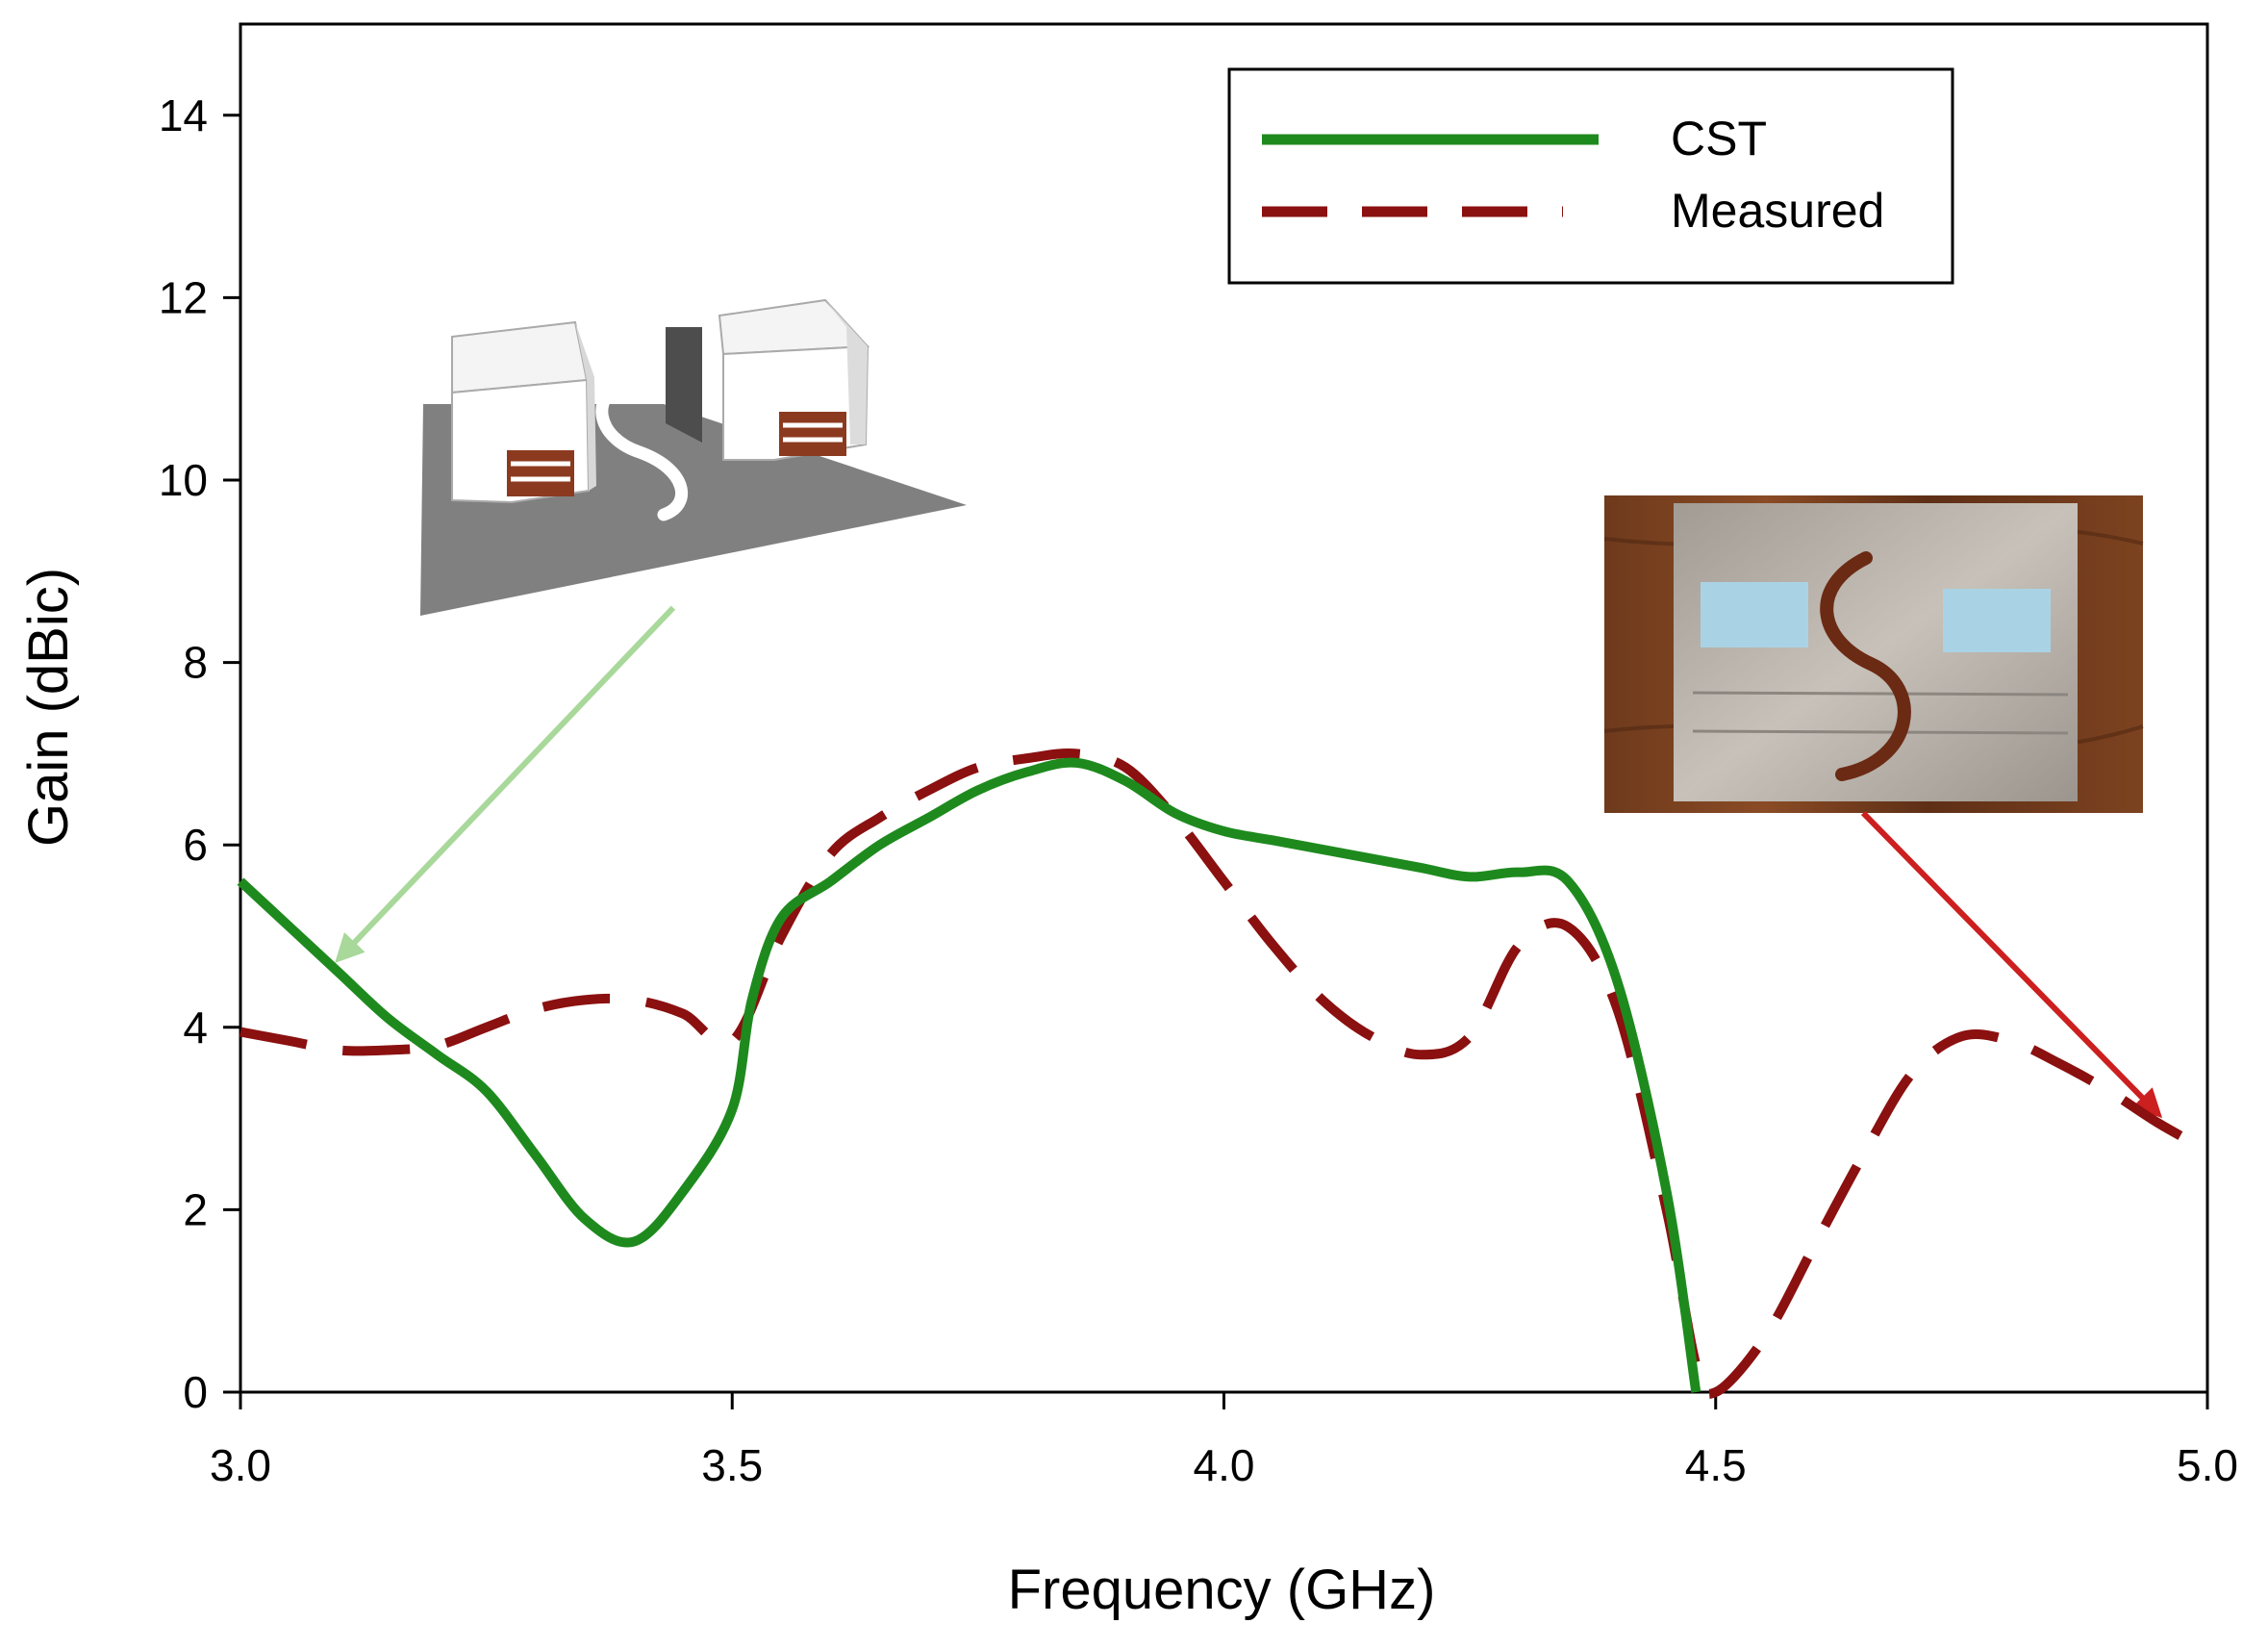 This screenshot has height=1649, width=2268. What do you see at coordinates (1778, 211) in the screenshot?
I see `legend-label-measured: Measured` at bounding box center [1778, 211].